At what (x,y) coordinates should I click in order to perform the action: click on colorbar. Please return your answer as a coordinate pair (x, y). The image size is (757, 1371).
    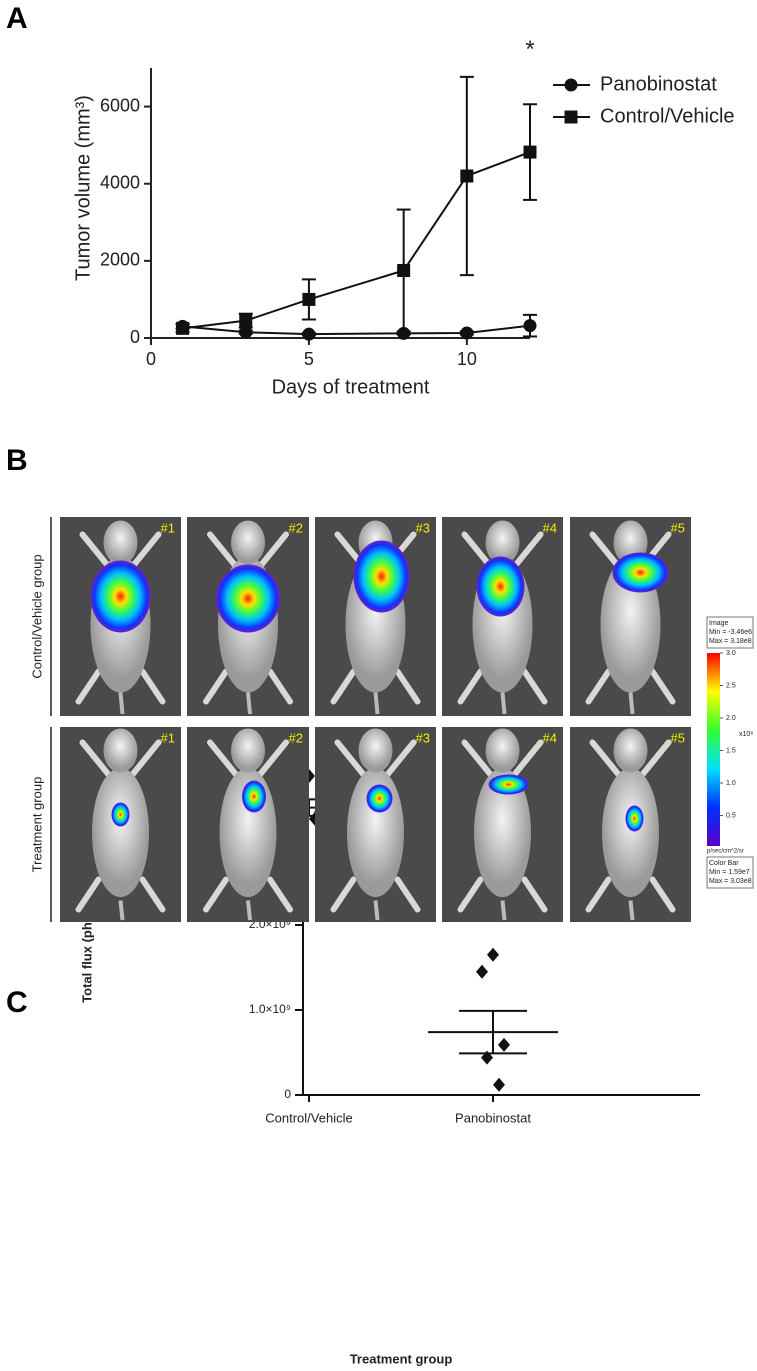
    Looking at the image, I should click on (713, 749).